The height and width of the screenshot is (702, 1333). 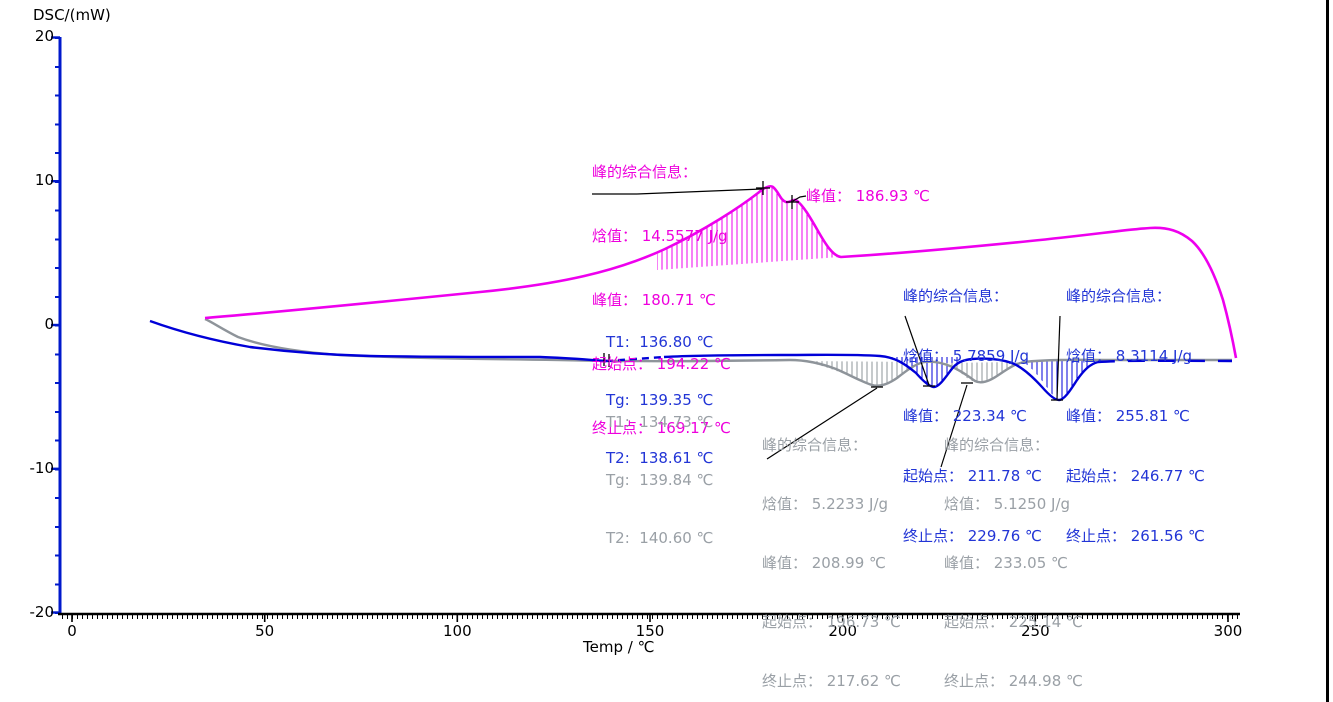 What do you see at coordinates (843, 631) in the screenshot?
I see `x-tick-200: 200` at bounding box center [843, 631].